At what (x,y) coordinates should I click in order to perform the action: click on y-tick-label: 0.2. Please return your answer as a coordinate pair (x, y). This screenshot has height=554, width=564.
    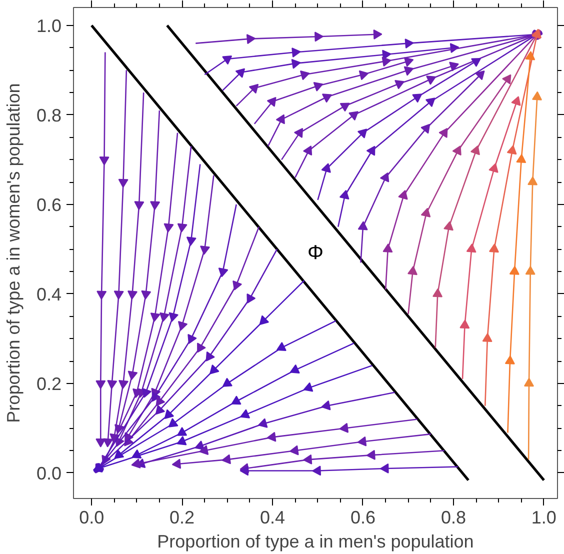
    Looking at the image, I should click on (49, 384).